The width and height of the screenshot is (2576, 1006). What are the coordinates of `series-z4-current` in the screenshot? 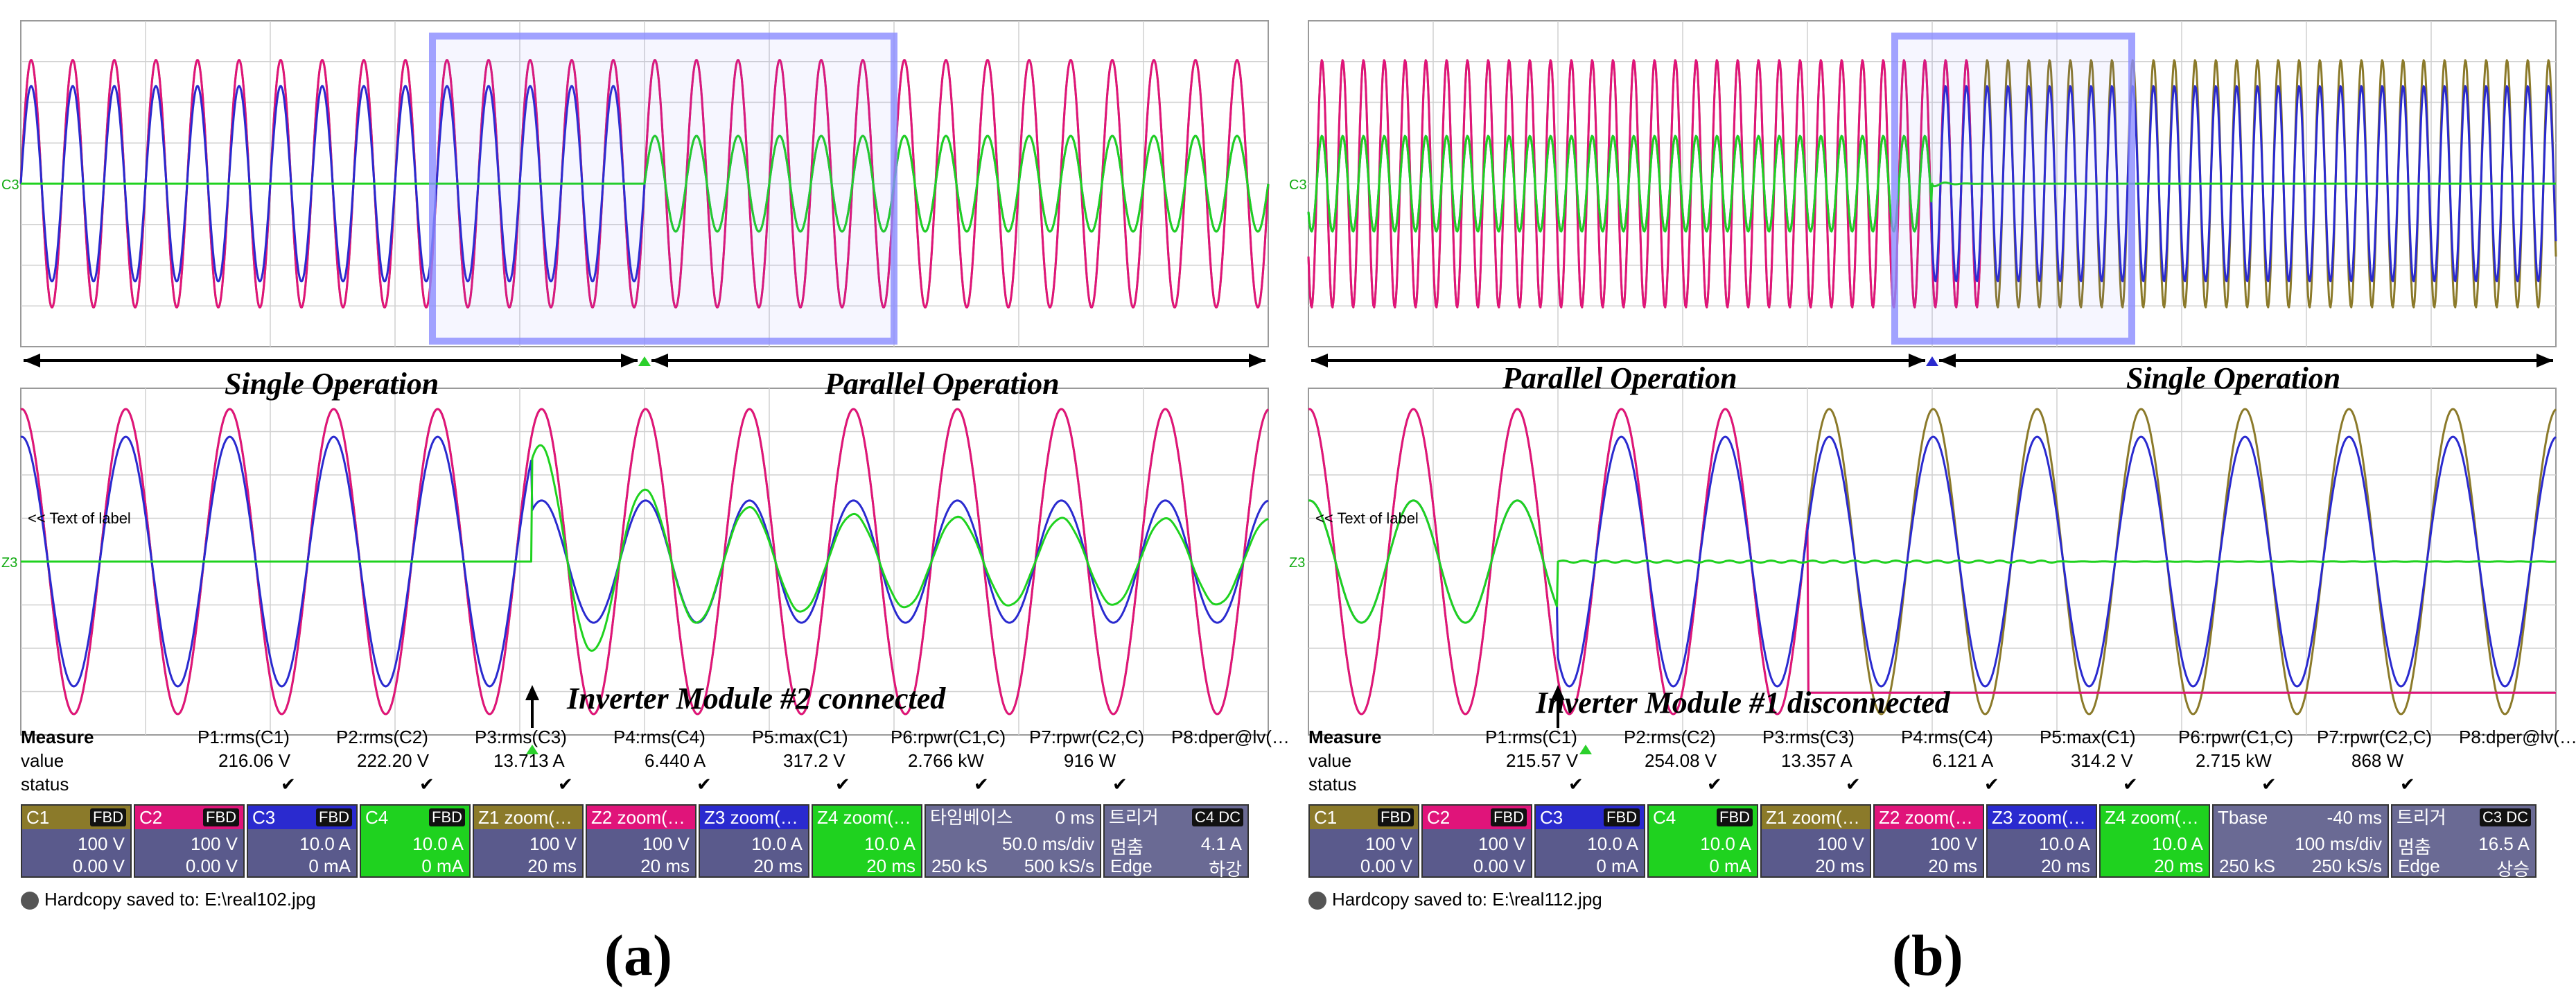 It's located at (1932, 562).